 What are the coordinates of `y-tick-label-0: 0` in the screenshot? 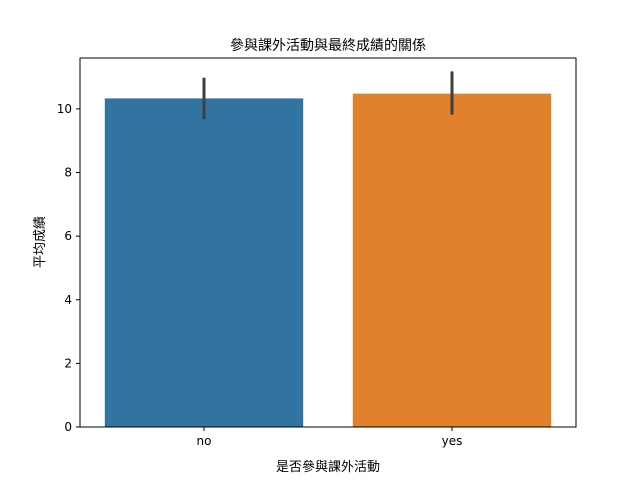 It's located at (68, 427).